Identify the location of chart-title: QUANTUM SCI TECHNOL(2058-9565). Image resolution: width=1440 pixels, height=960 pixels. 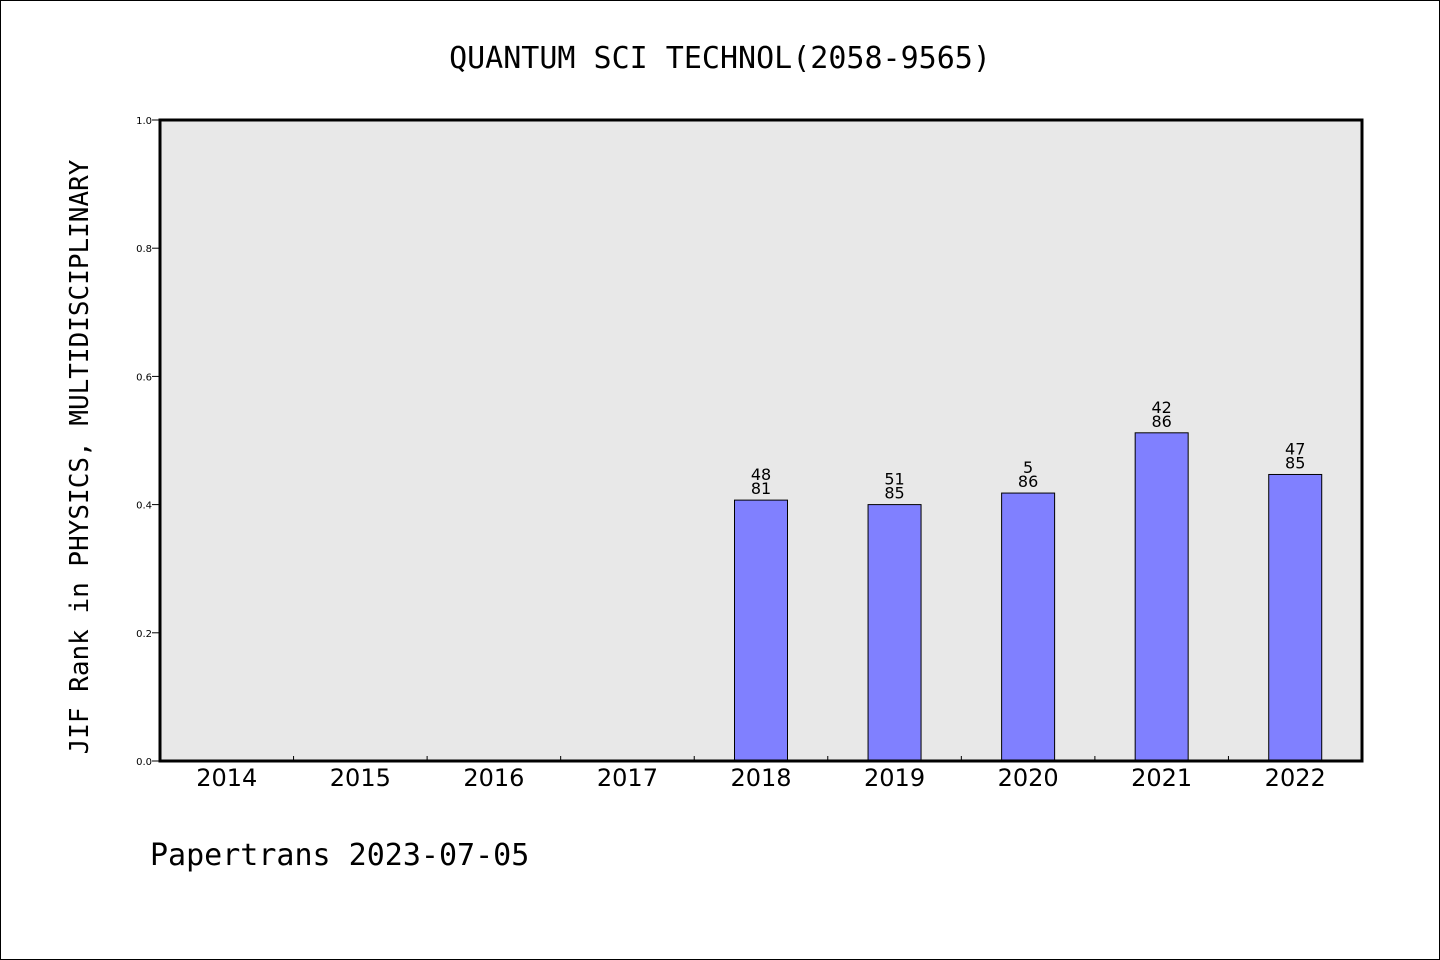
(720, 58).